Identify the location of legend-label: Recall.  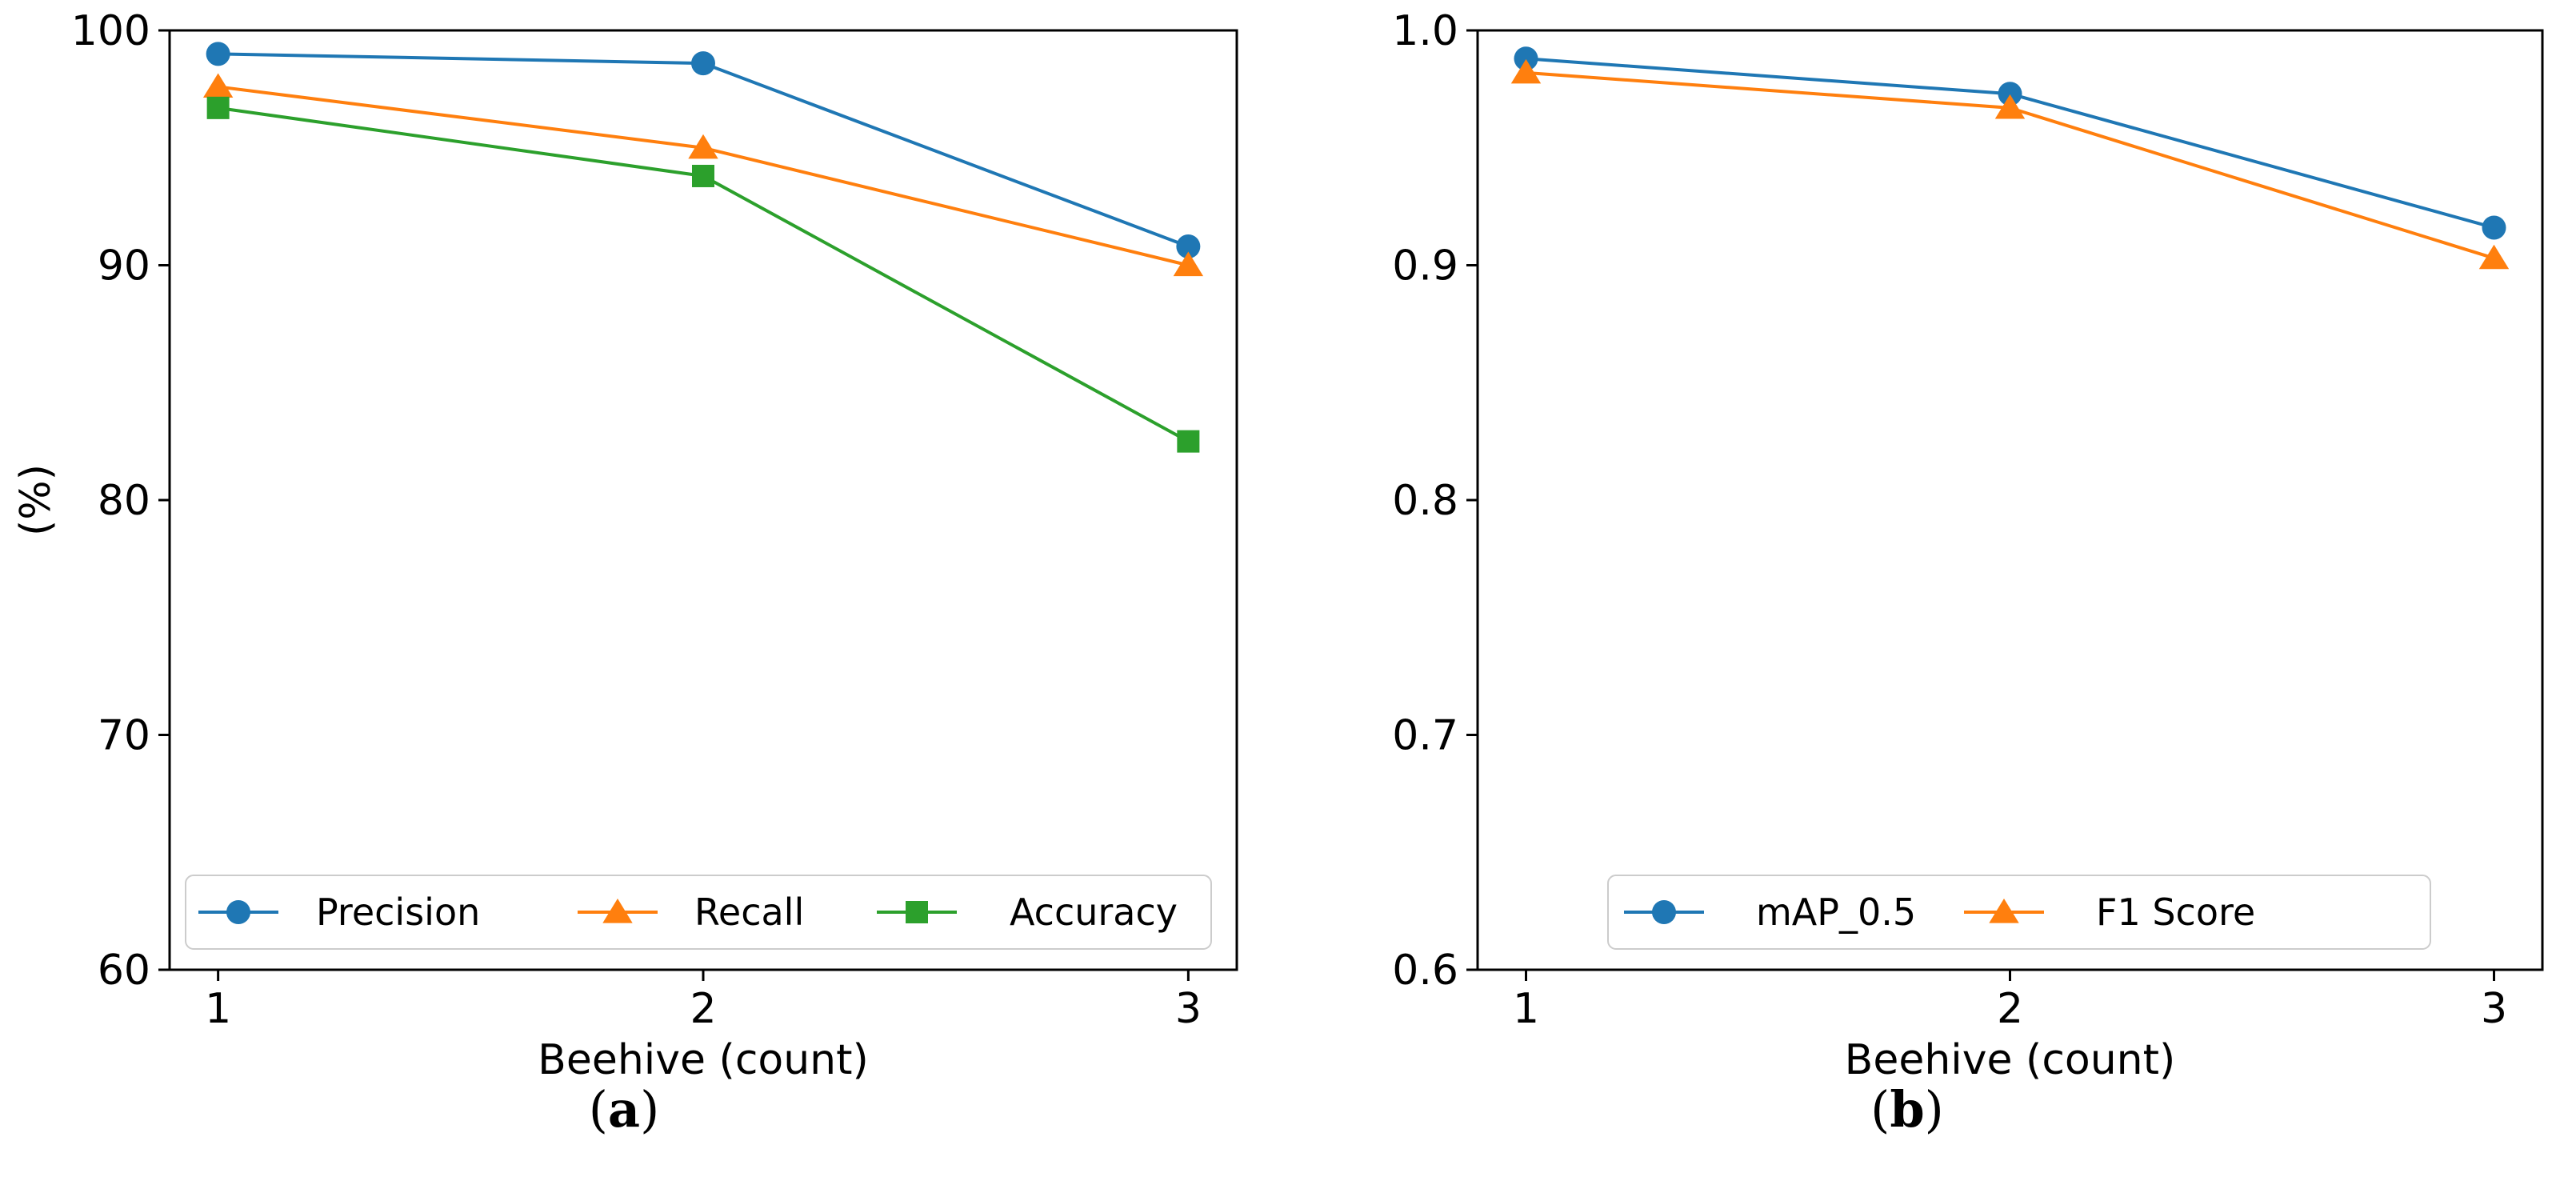
(749, 912).